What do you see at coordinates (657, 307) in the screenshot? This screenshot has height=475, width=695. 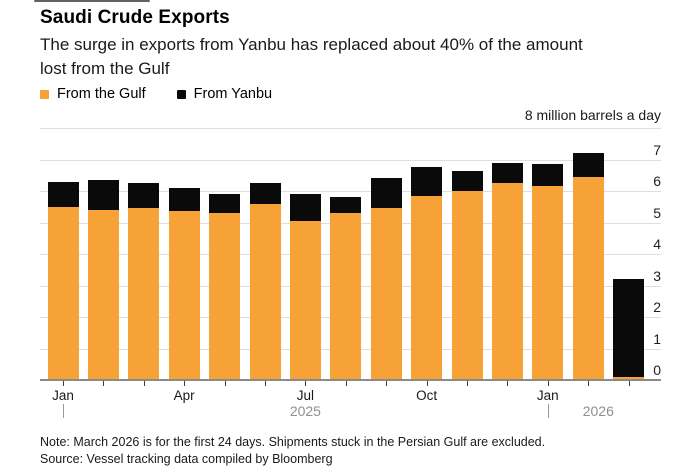 I see `y-tick-label-2: 2` at bounding box center [657, 307].